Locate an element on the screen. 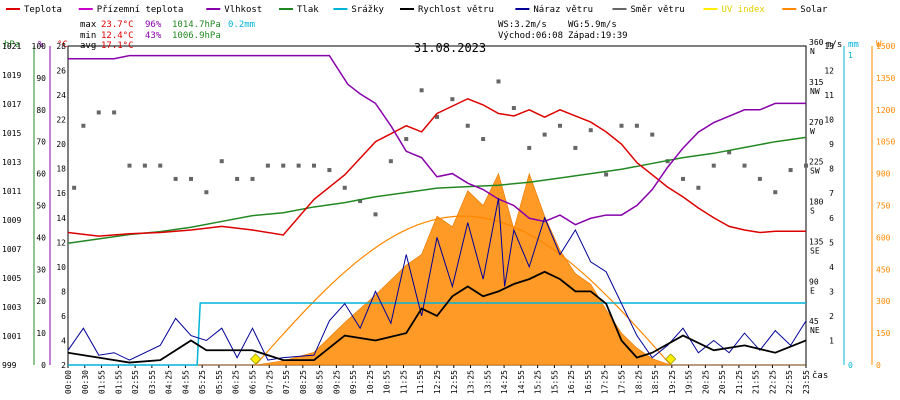  tick-w: 750 is located at coordinates (883, 206).